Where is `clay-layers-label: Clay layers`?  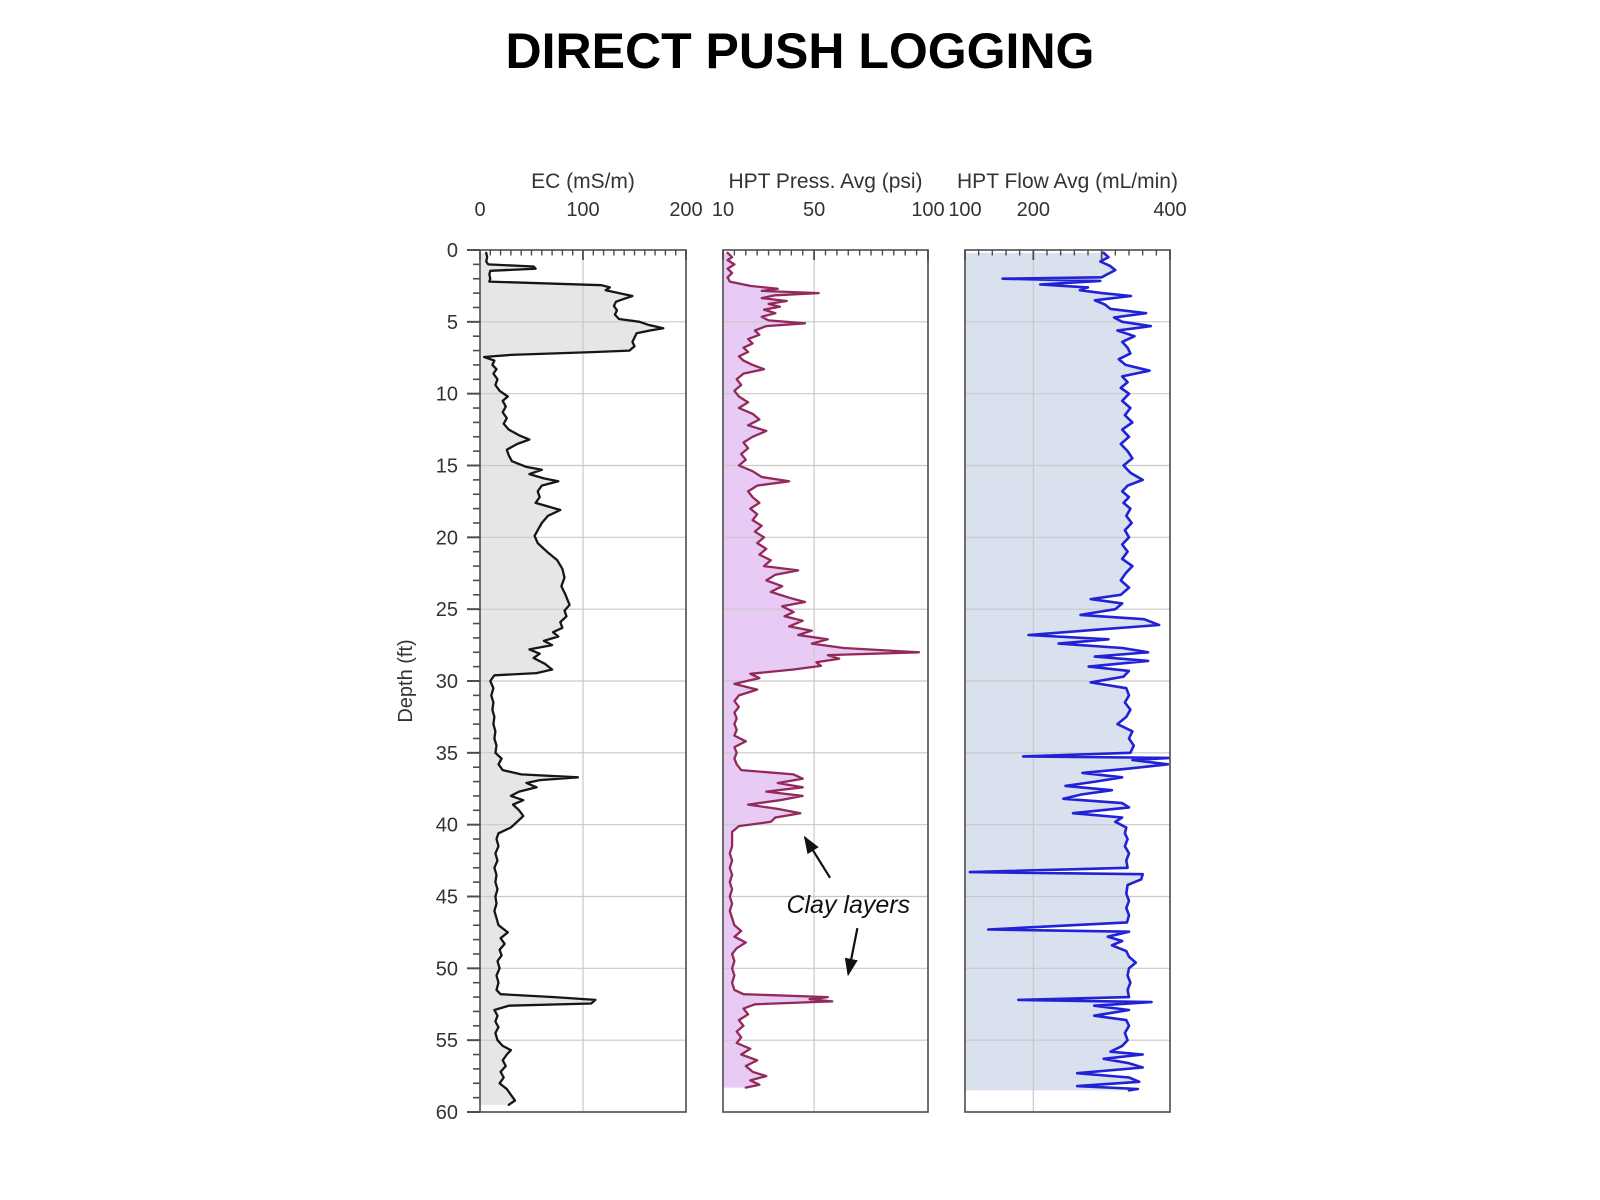 clay-layers-label: Clay layers is located at coordinates (848, 905).